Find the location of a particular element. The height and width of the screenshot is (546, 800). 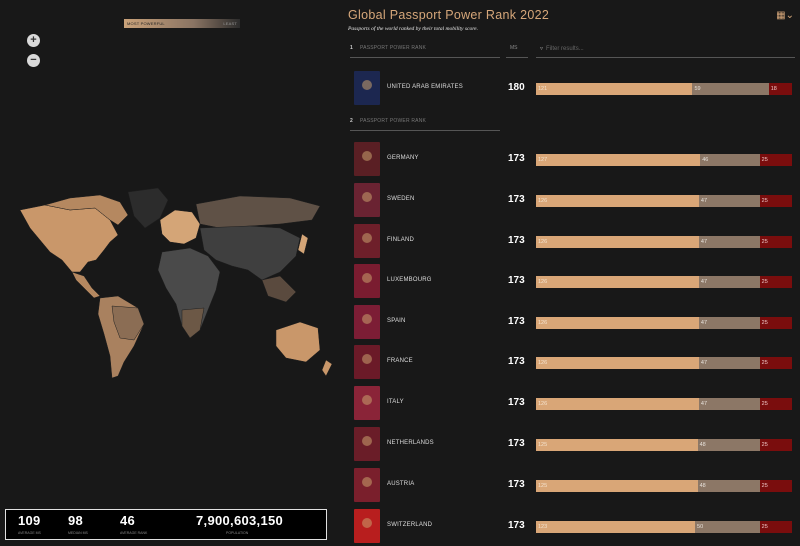

passport-row: ITALY 173 126 47 25 is located at coordinates (571, 403).